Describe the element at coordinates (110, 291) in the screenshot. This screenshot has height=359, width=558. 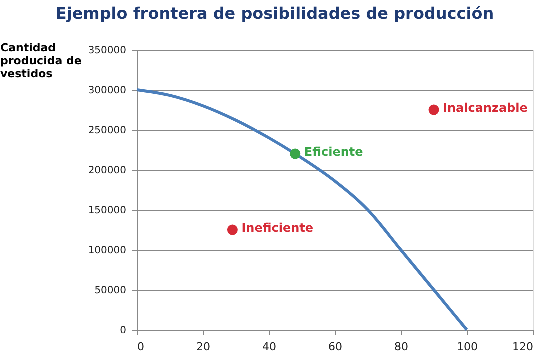
I see `y-tick-label: 50000` at that location.